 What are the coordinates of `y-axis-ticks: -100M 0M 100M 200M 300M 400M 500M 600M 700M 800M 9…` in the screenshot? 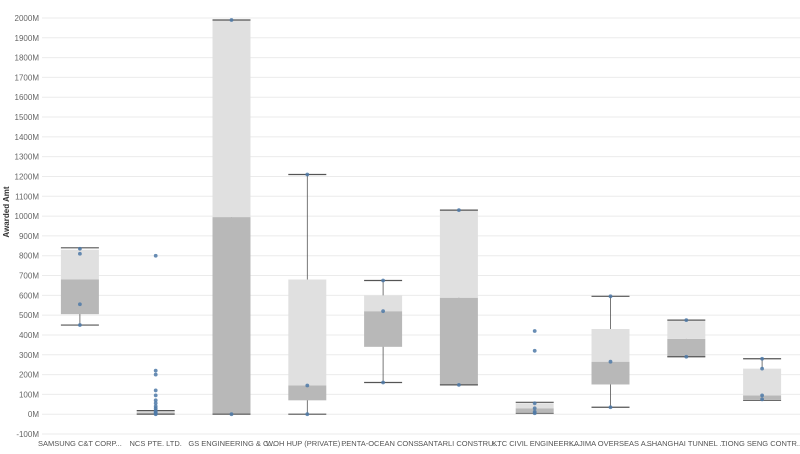 It's located at (27, 226).